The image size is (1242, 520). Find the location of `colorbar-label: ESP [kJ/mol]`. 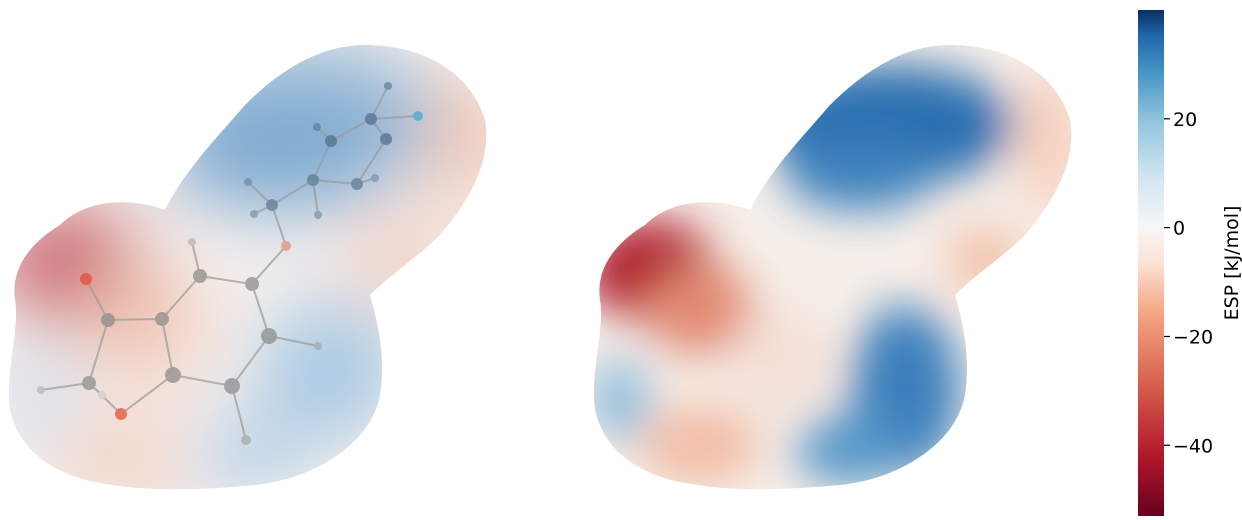

colorbar-label: ESP [kJ/mol] is located at coordinates (1231, 263).